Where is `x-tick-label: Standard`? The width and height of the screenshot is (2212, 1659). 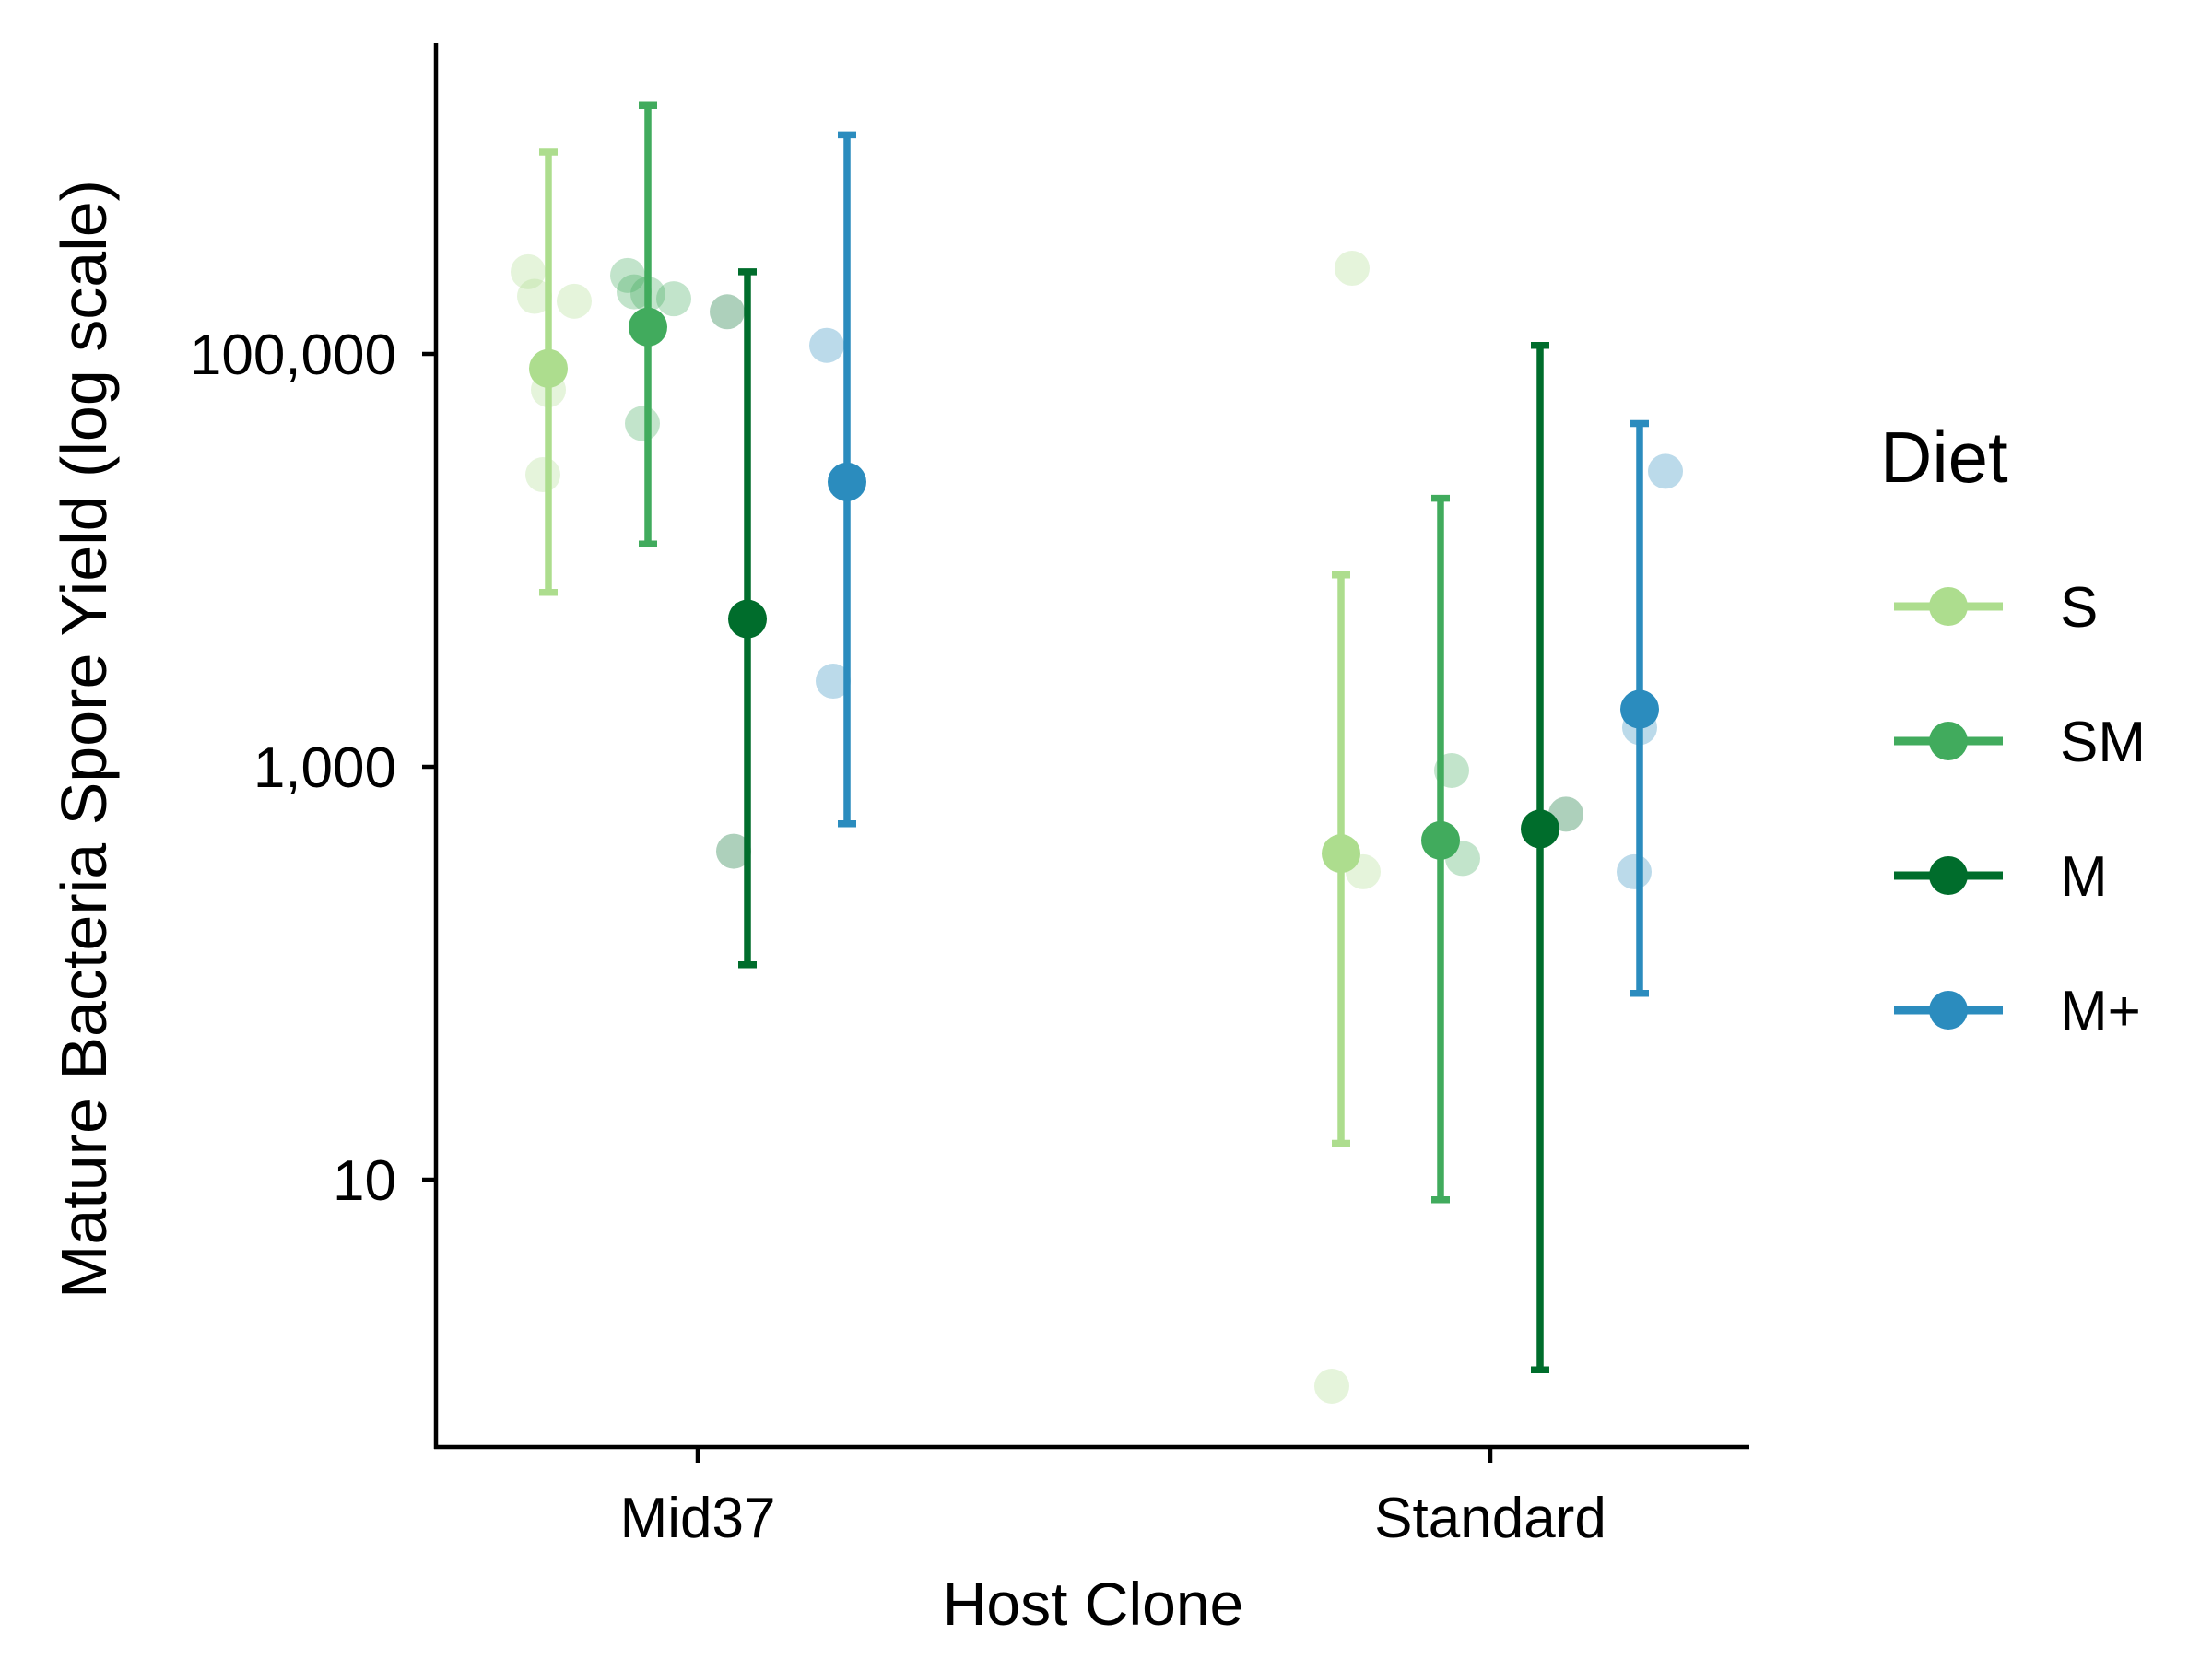
x-tick-label: Standard is located at coordinates (1490, 1518).